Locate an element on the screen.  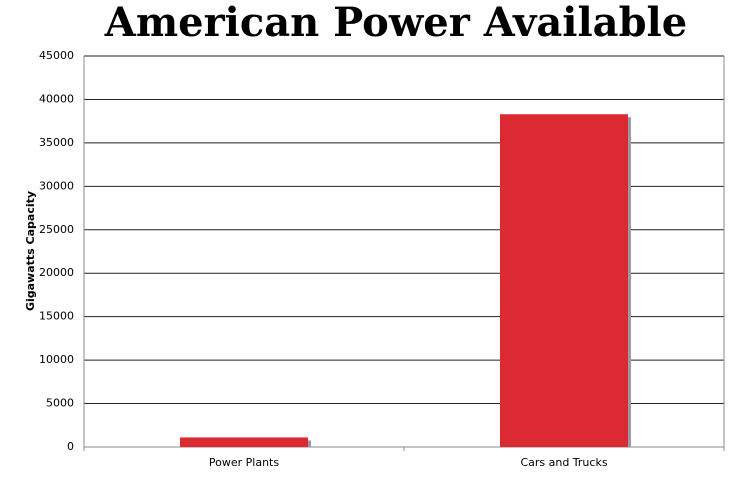
y-tick-label: 25000 is located at coordinates (56, 229).